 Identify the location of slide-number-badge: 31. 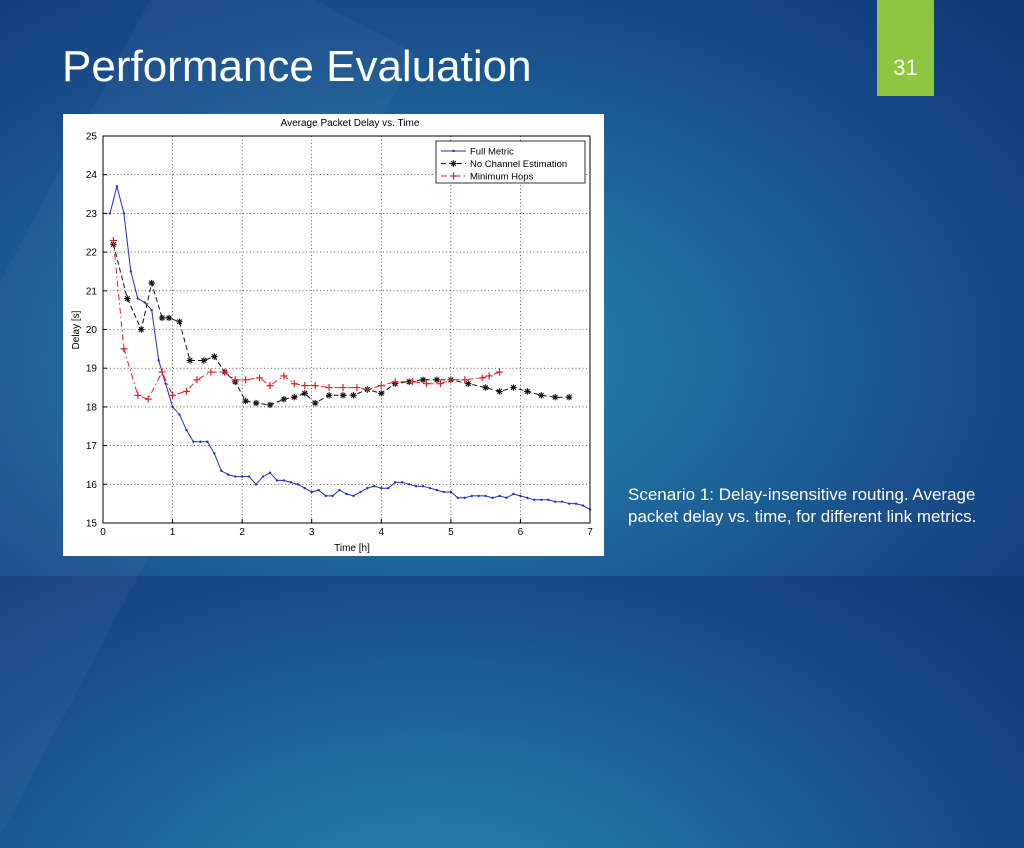
(905, 48).